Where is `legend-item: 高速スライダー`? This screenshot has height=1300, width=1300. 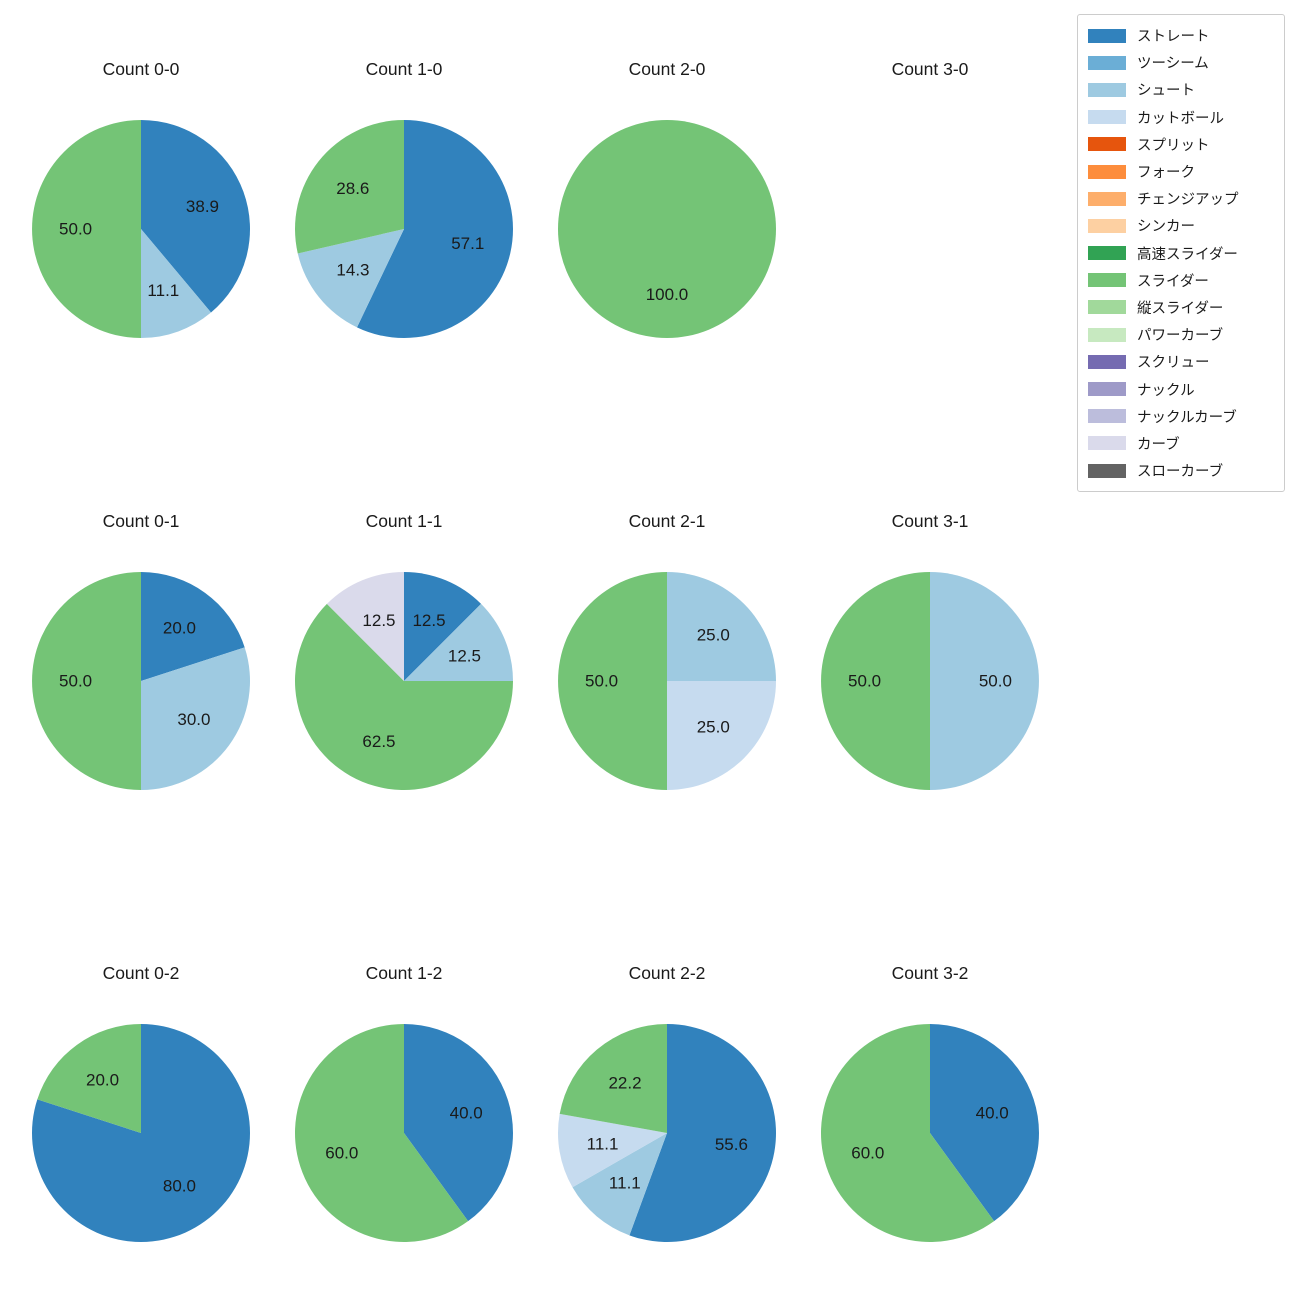
legend-item: 高速スライダー is located at coordinates (1181, 253).